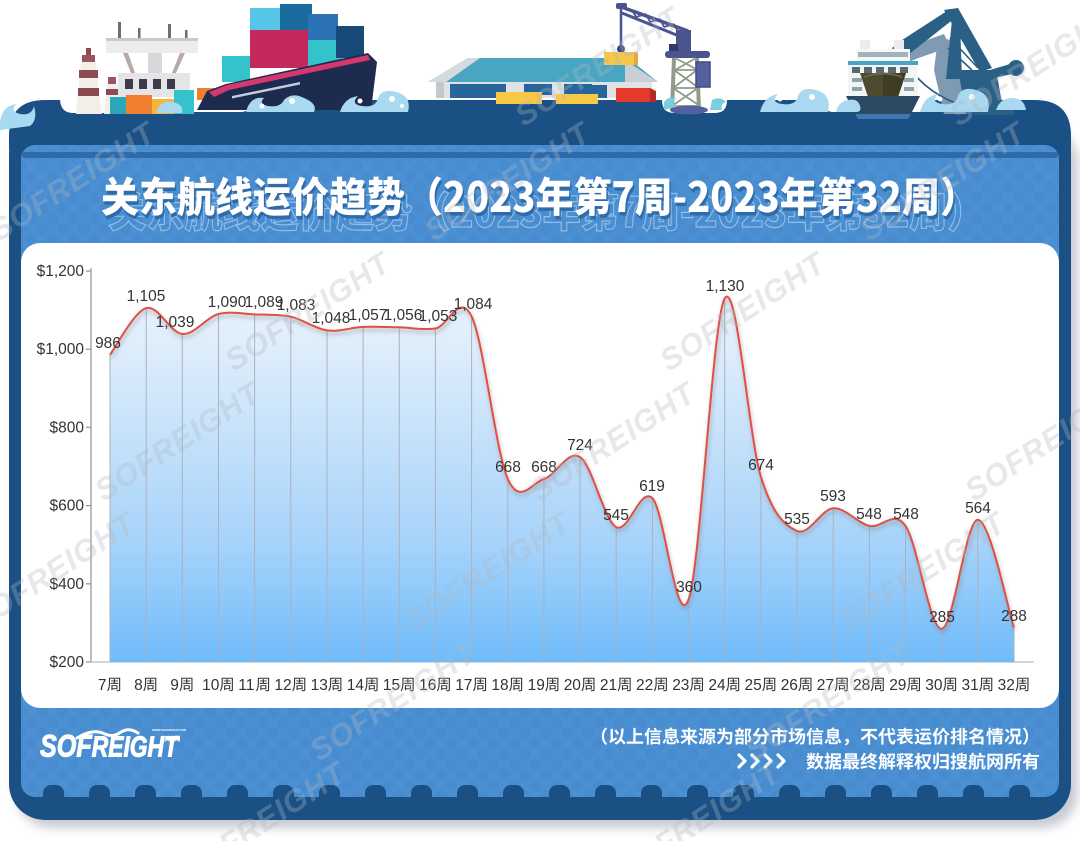 Image resolution: width=1080 pixels, height=841 pixels. What do you see at coordinates (942, 617) in the screenshot?
I see `svg-text: 285` at bounding box center [942, 617].